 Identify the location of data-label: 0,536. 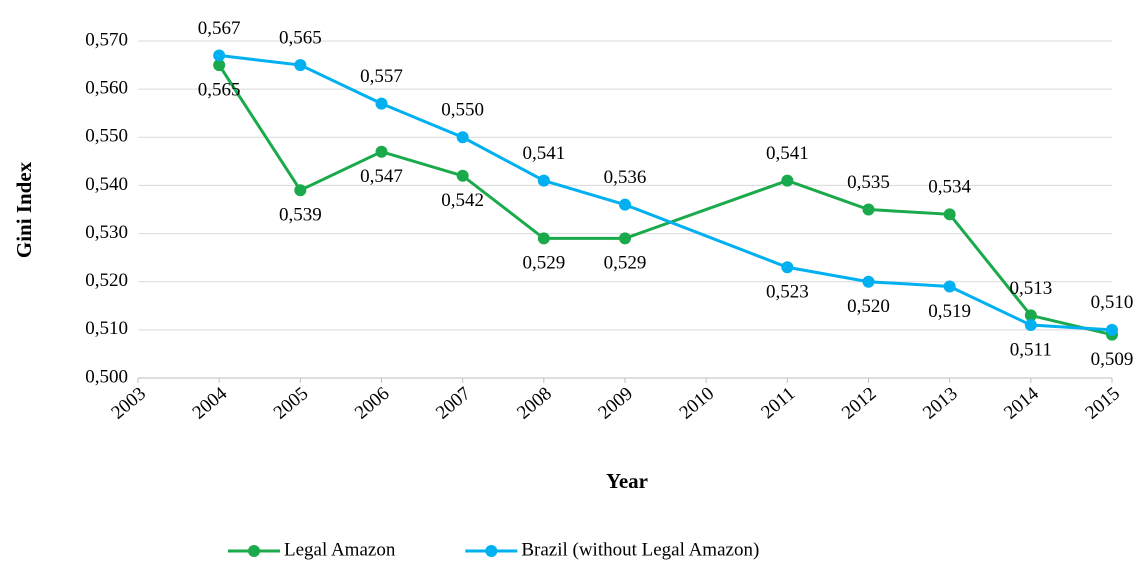
(625, 177).